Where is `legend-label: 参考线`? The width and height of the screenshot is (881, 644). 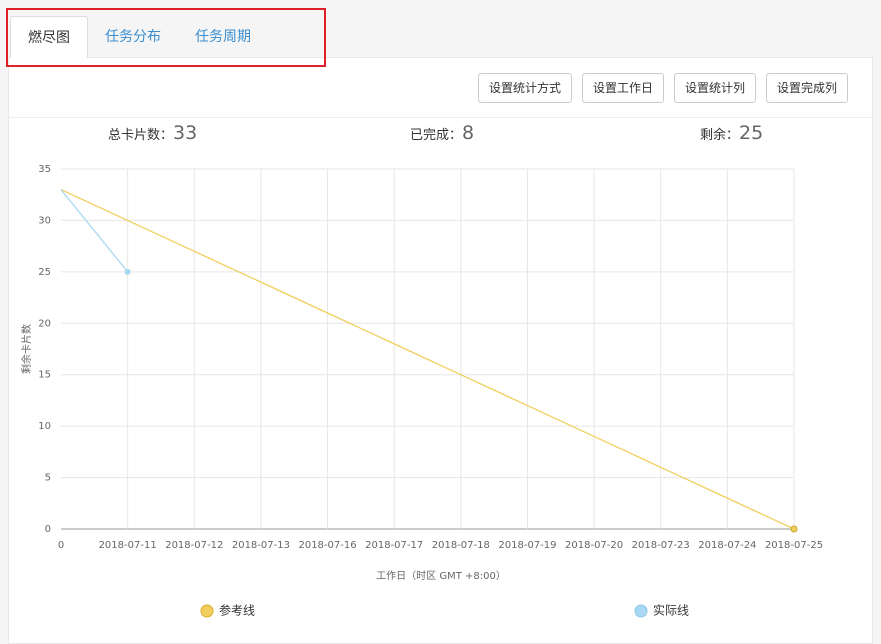 legend-label: 参考线 is located at coordinates (237, 610).